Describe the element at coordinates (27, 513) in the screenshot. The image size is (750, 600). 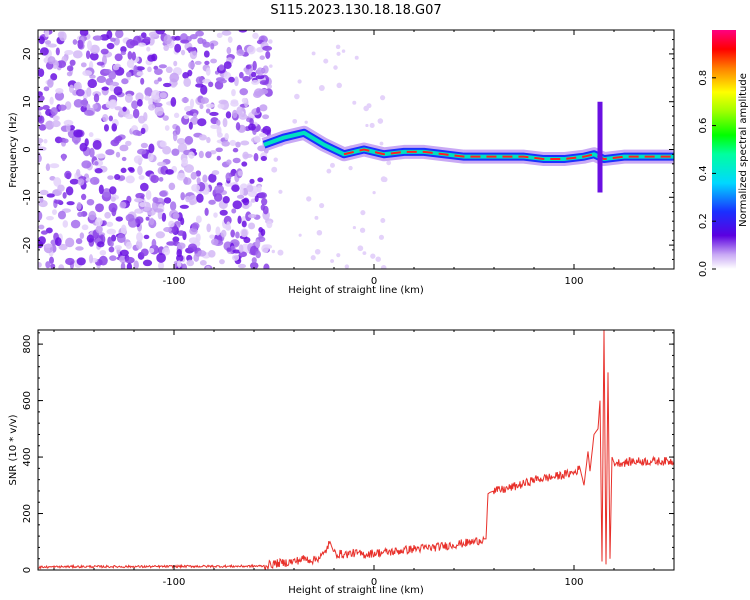
I see `snr-ytick-label: 200` at that location.